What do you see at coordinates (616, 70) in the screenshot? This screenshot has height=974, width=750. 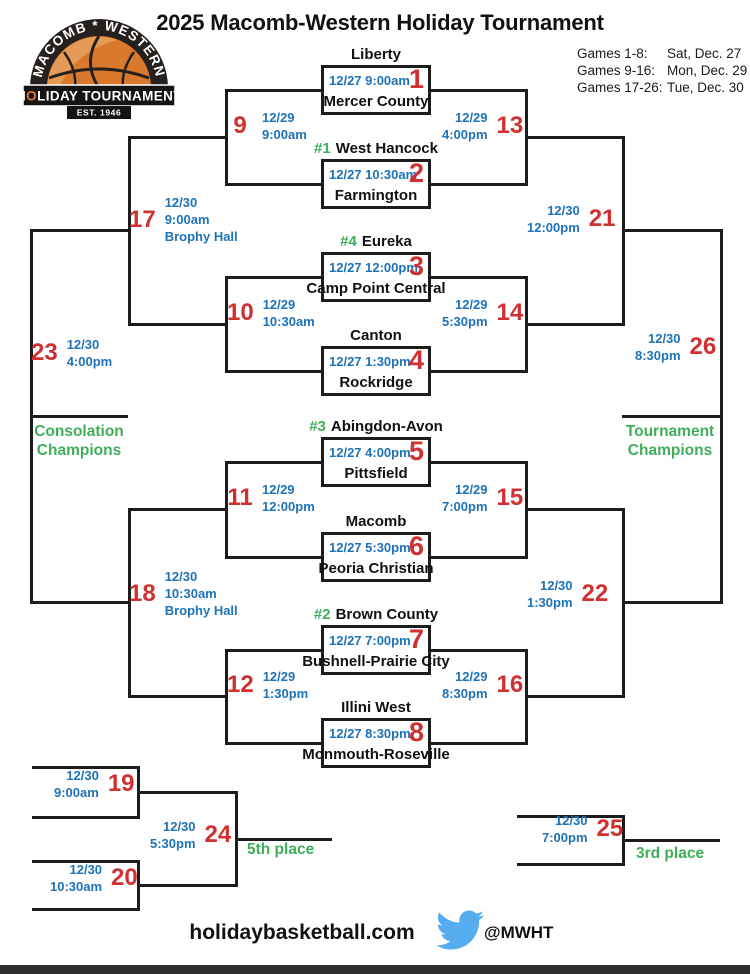 I see `schedule-games: Games 9-16:` at bounding box center [616, 70].